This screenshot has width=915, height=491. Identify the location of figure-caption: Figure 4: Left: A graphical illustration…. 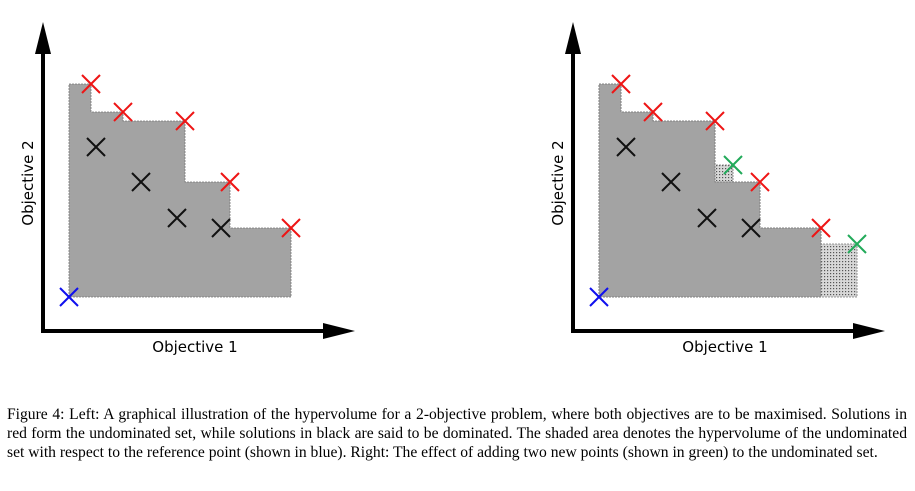
(457, 433).